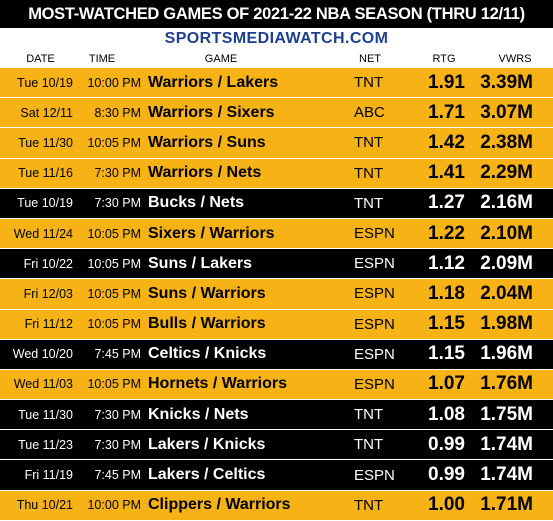  I want to click on cell-date: Wed 10/20, so click(42, 354).